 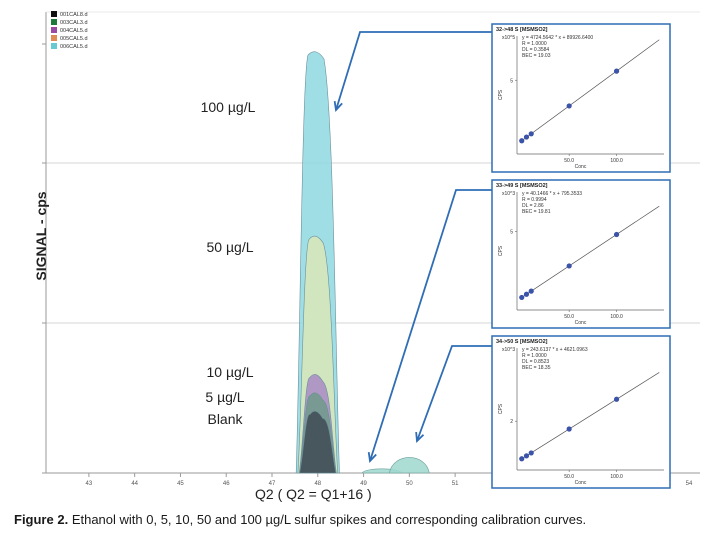 I want to click on x-tick-label: 46, so click(x=226, y=484).